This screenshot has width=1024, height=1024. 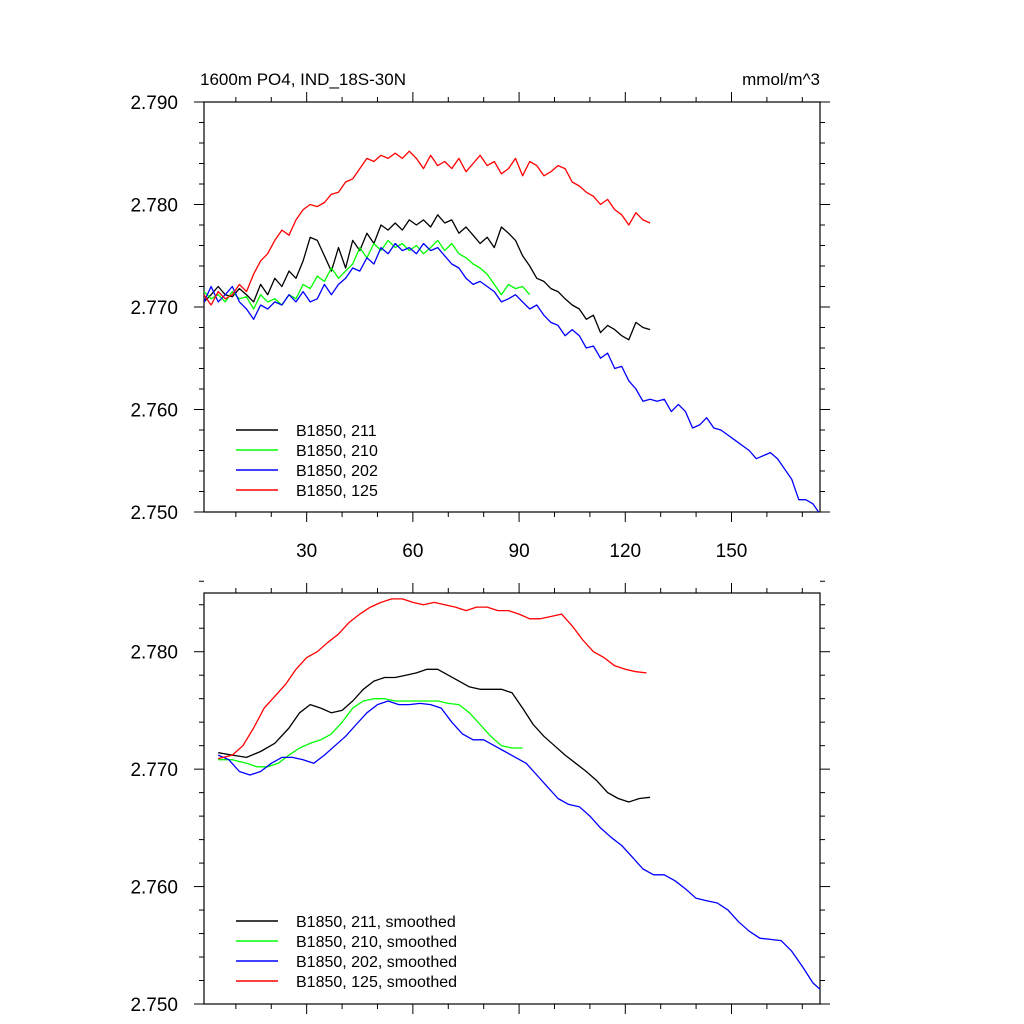 I want to click on legend-label: B1850, 202, smoothed, so click(x=376, y=962).